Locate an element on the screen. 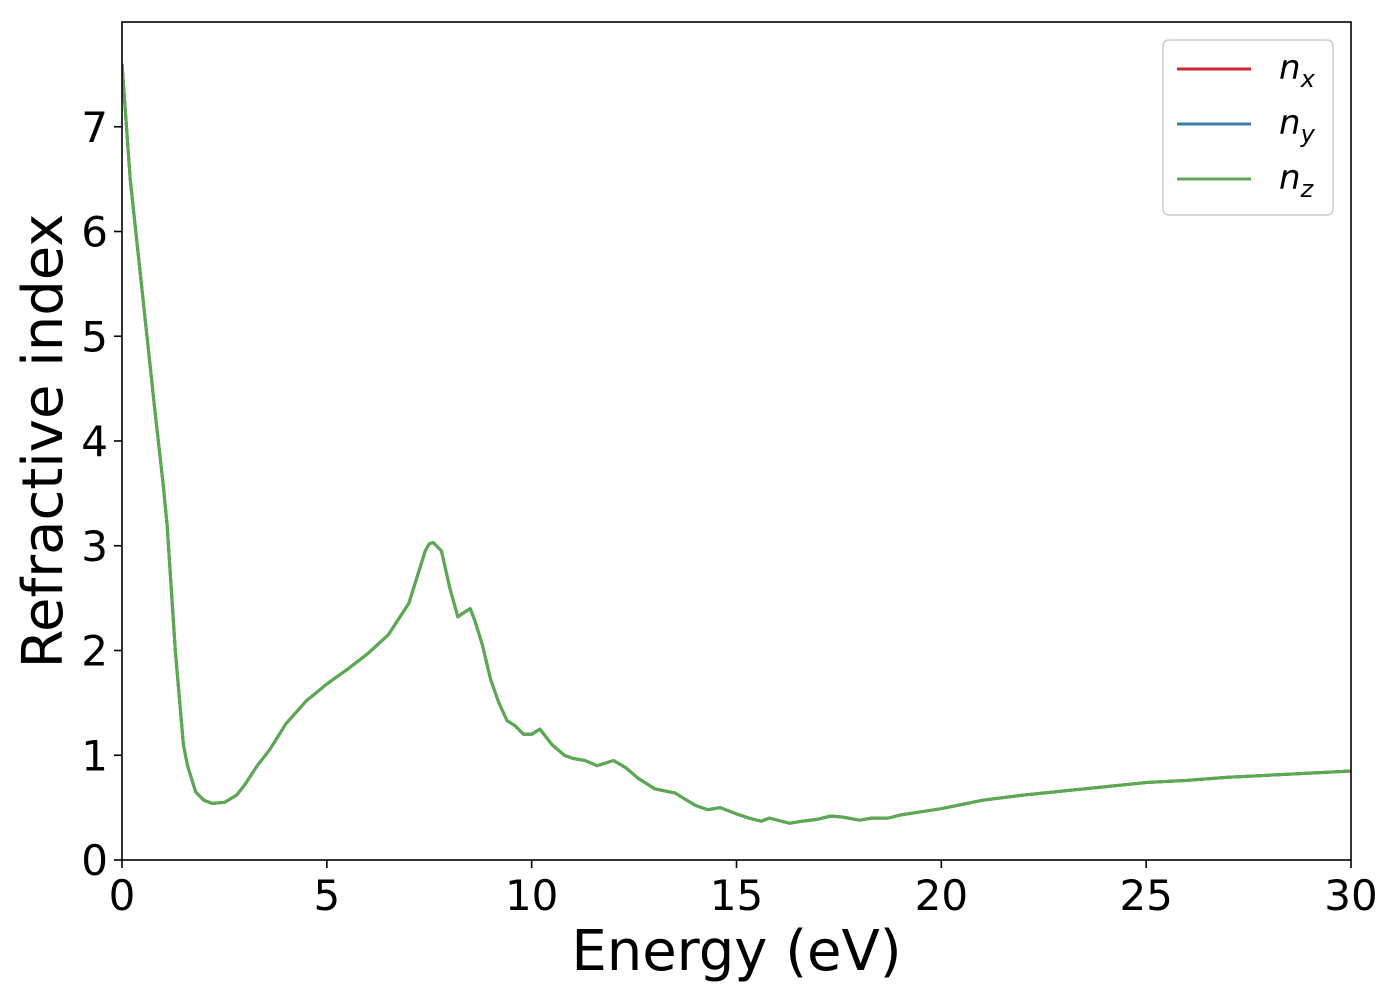 This screenshot has width=1400, height=1000. y-tick-label: 3 is located at coordinates (94, 546).